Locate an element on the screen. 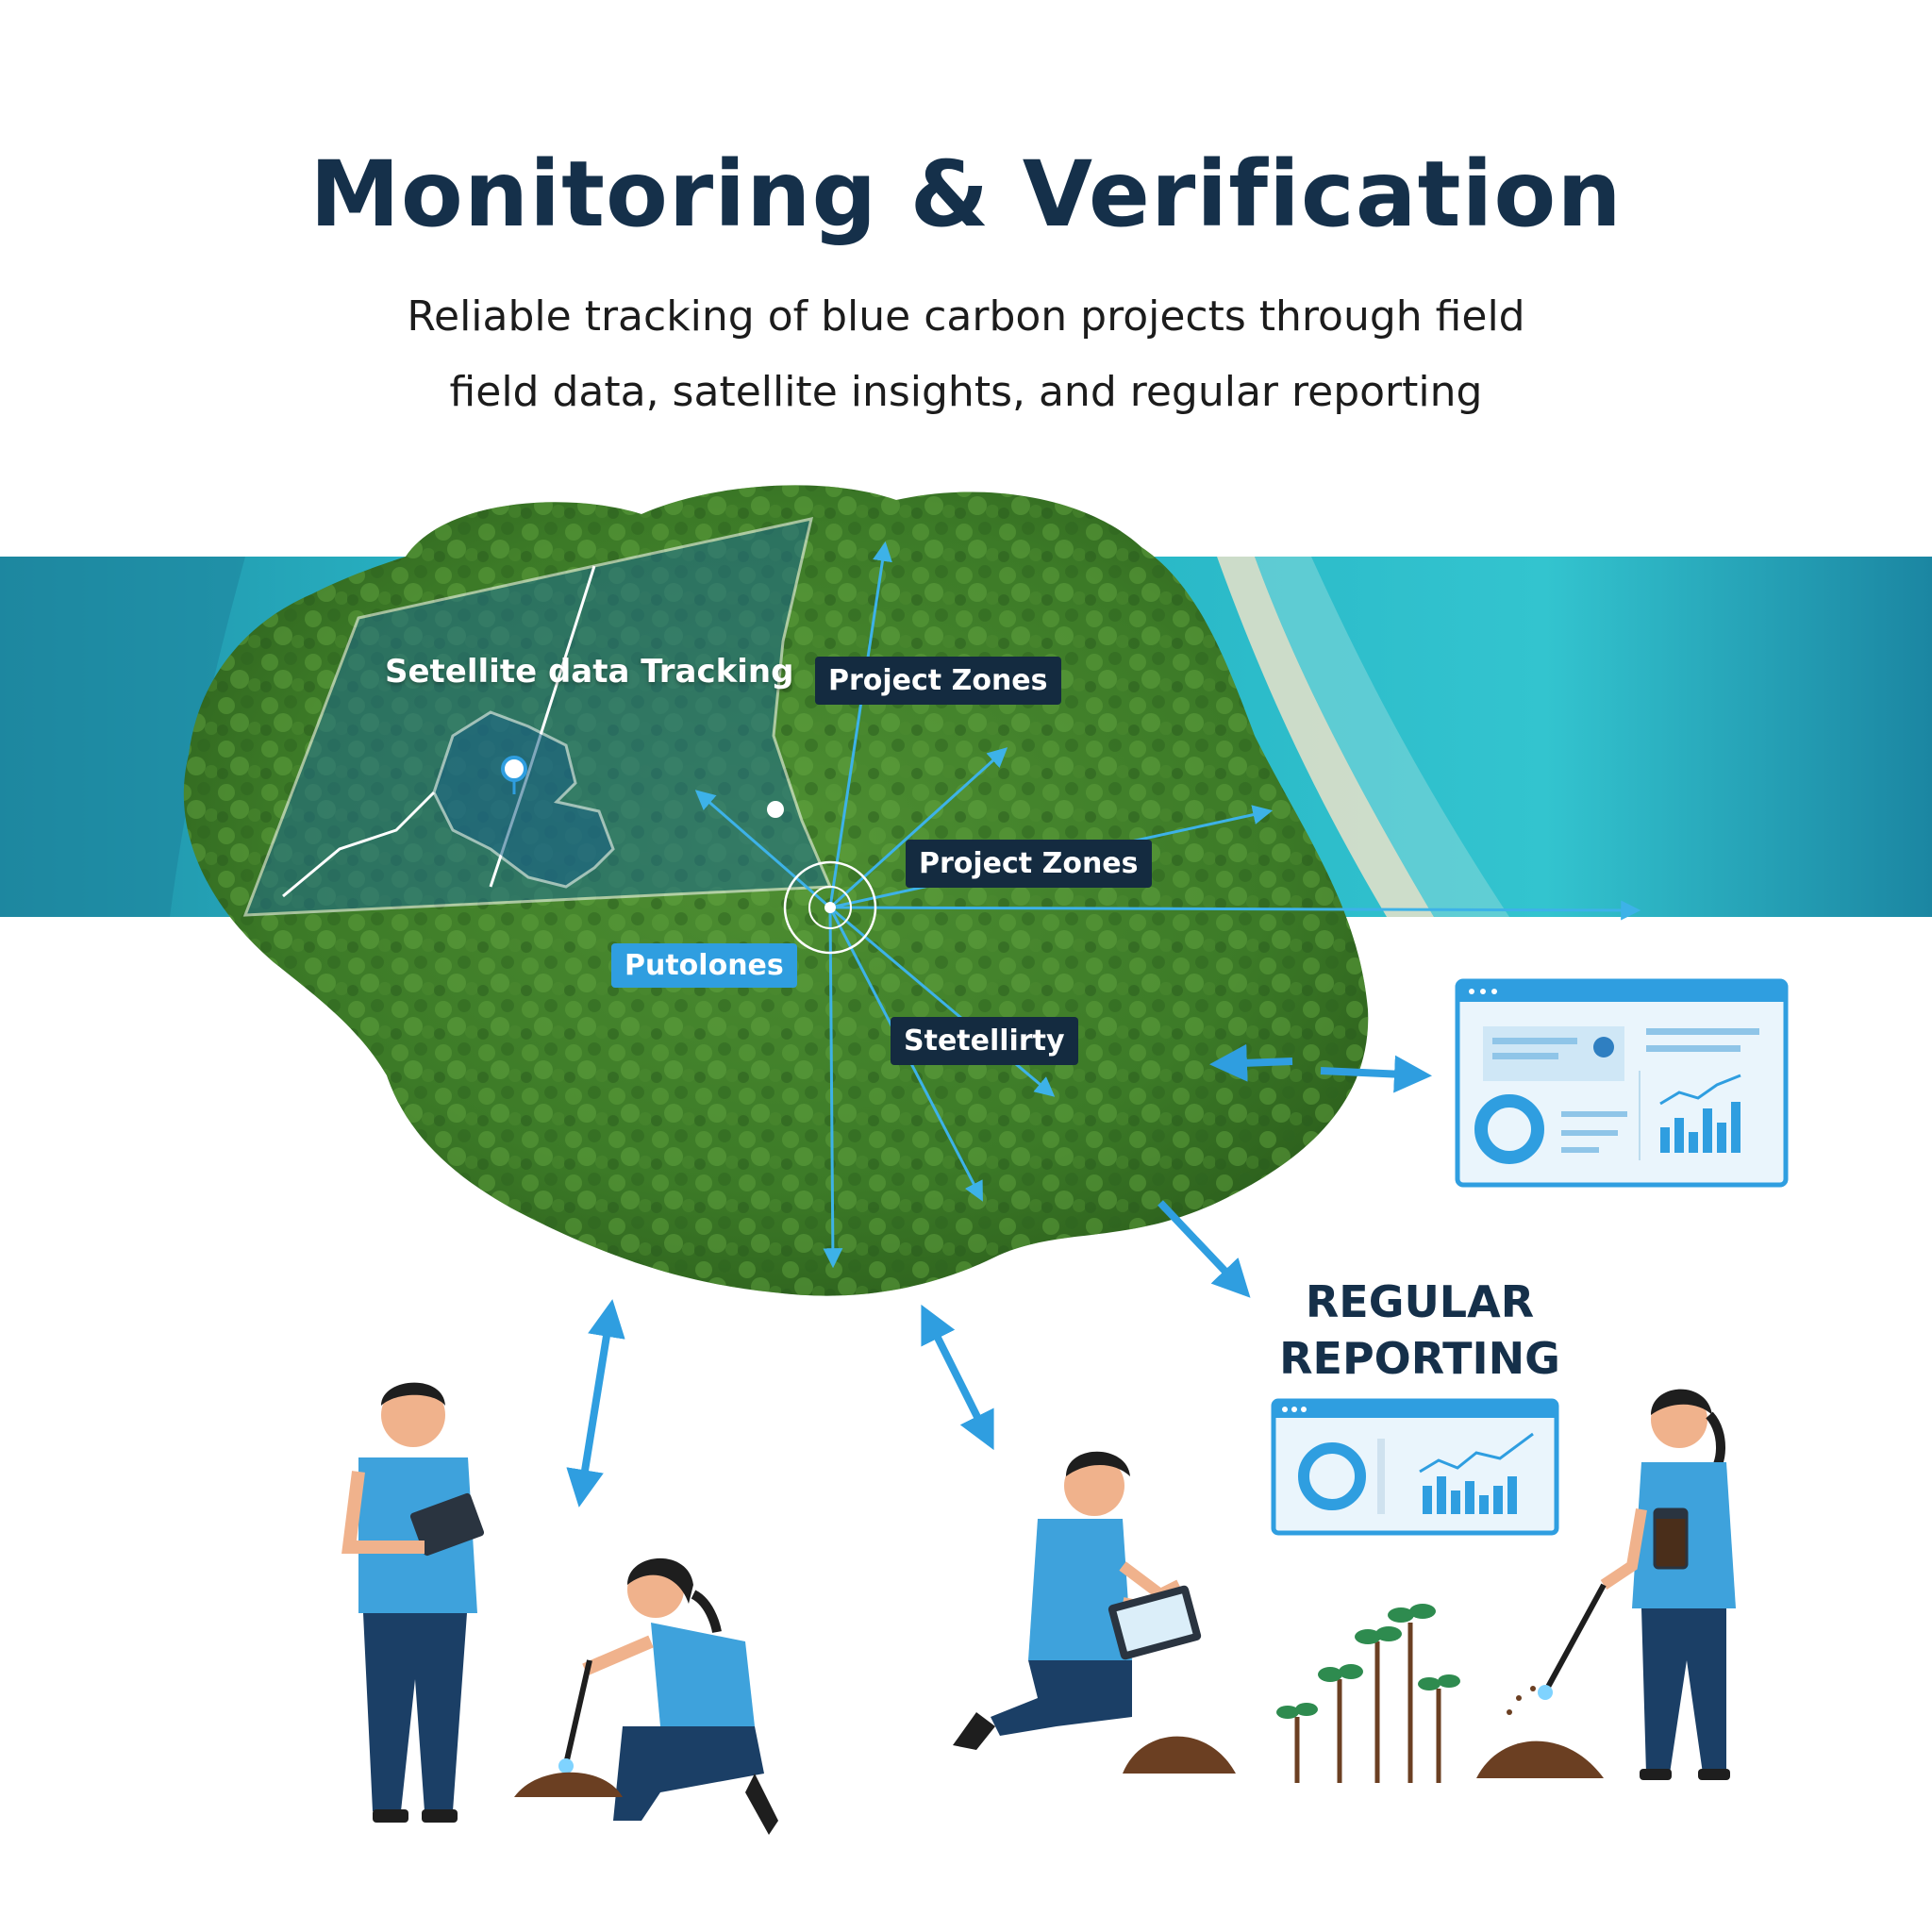 The height and width of the screenshot is (1932, 1932). satellite-tracking-label: Setellite data Tracking is located at coordinates (589, 672).